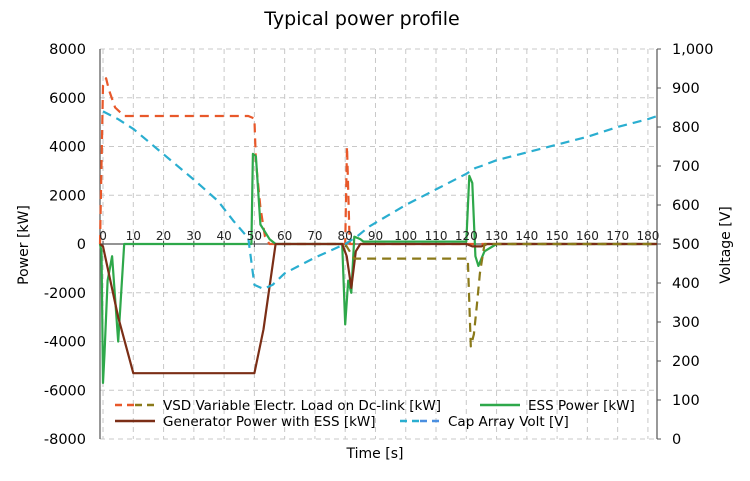  What do you see at coordinates (65, 391) in the screenshot?
I see `y-tick-label: -6000` at bounding box center [65, 391].